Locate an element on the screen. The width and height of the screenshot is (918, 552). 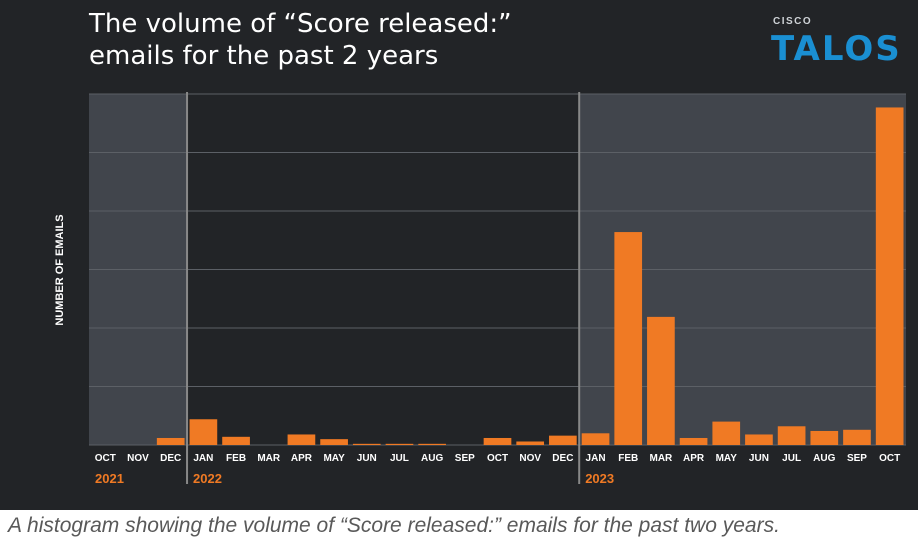
chart-title-line-1: The volume of “Score released:” is located at coordinates (300, 24).